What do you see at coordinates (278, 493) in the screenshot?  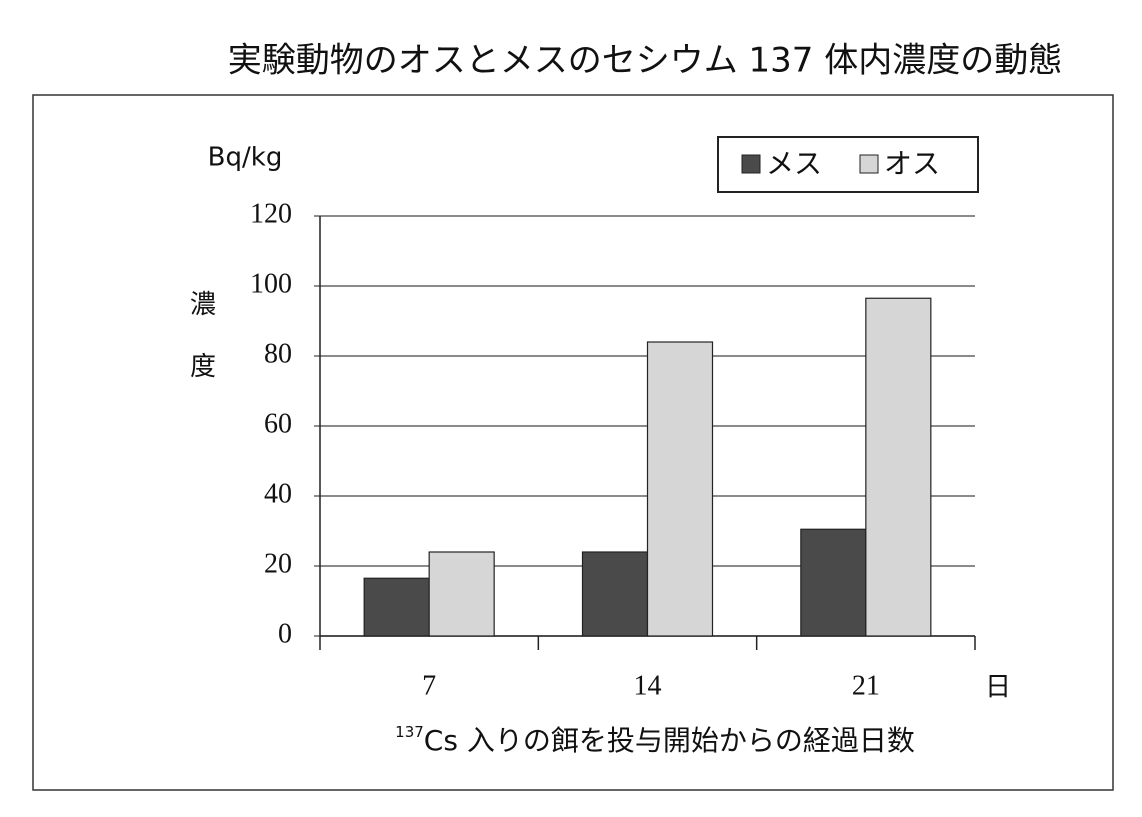 I see `y-tick-label: 40` at bounding box center [278, 493].